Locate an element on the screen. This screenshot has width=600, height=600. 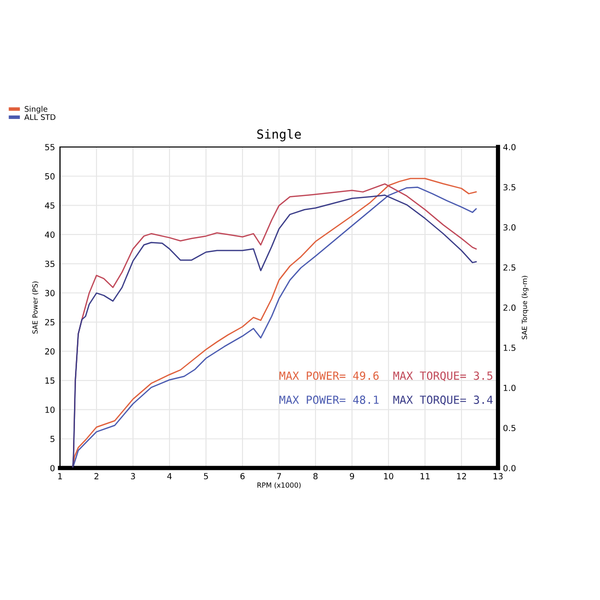
annotation: MAX TORQUE= 3.4 is located at coordinates (443, 401).